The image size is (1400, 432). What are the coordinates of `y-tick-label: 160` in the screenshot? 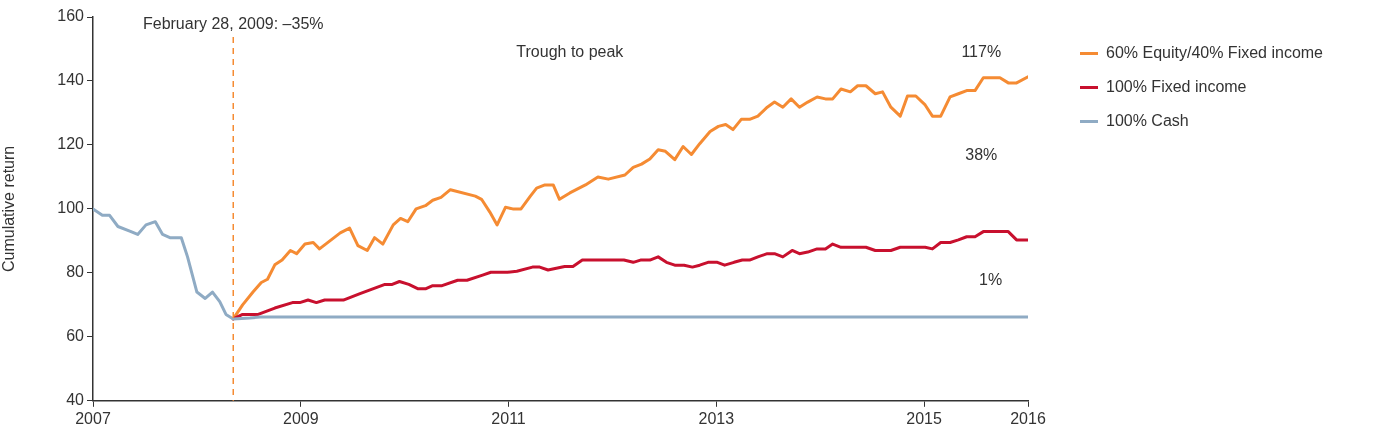 It's located at (71, 16).